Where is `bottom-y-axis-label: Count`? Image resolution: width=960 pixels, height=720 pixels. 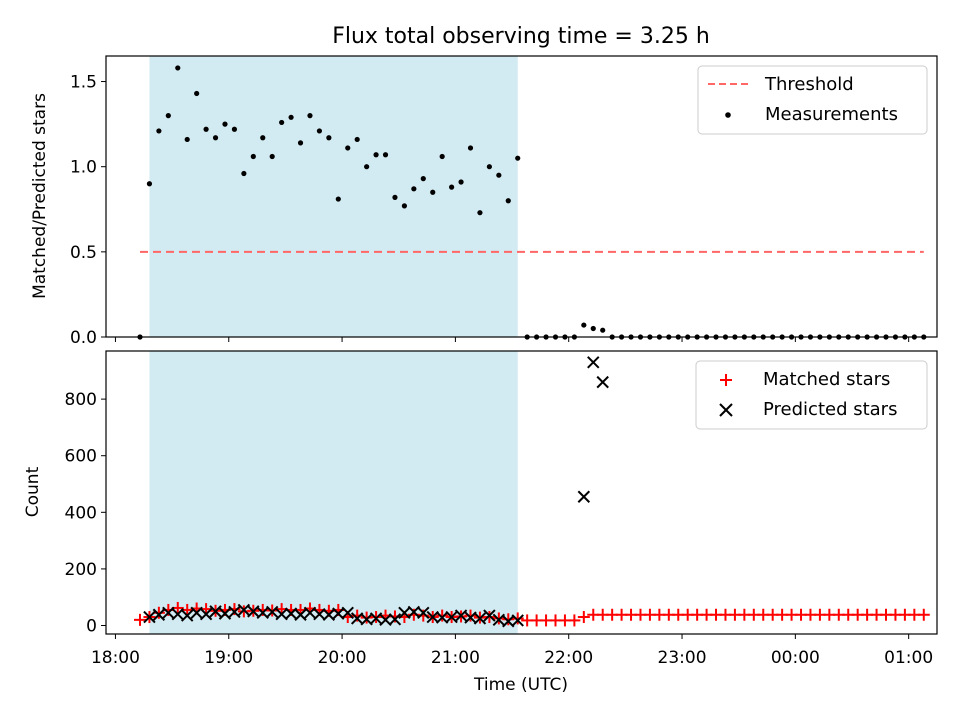
bottom-y-axis-label: Count is located at coordinates (33, 491).